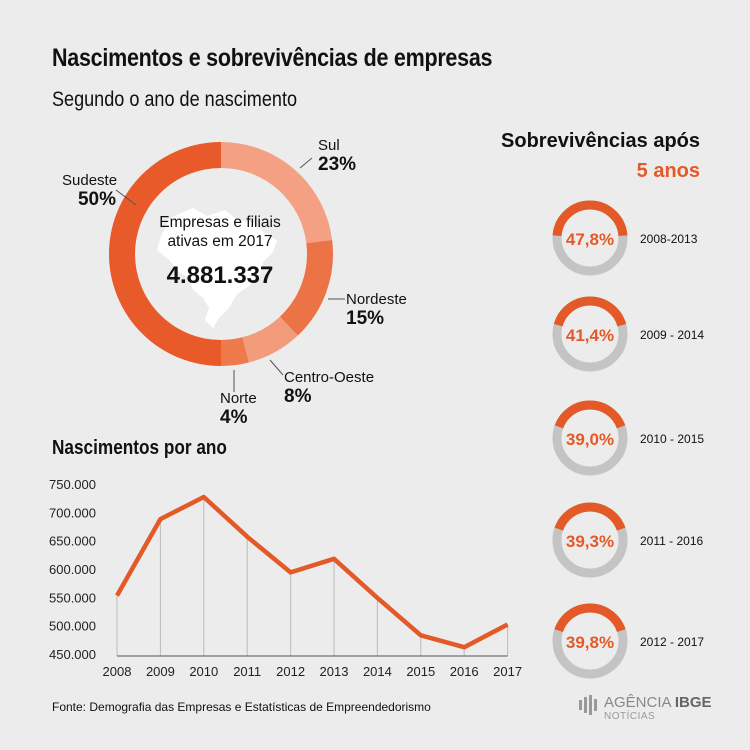  Describe the element at coordinates (234, 417) in the screenshot. I see `label-norte-pct: 4%` at that location.